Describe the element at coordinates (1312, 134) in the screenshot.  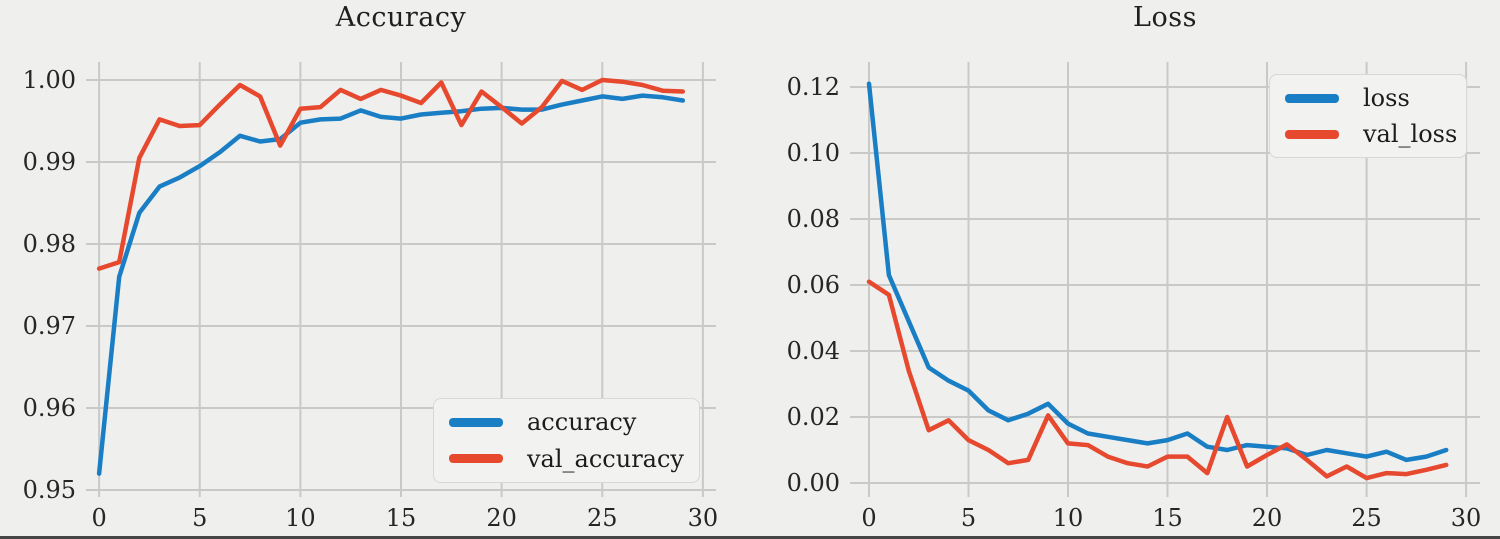
I see `val-loss-line-swatch` at that location.